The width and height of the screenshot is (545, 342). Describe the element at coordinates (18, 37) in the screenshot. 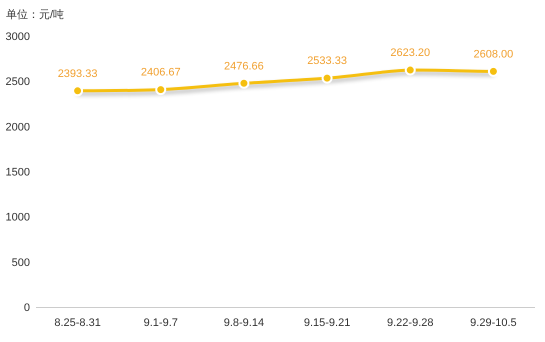

I see `y-tick-label: 3000` at that location.